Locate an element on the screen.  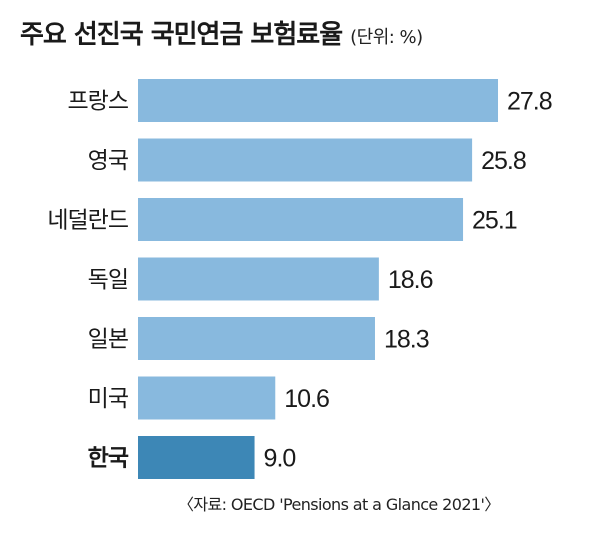
category-label-2: 네덜란드 is located at coordinates (87, 221).